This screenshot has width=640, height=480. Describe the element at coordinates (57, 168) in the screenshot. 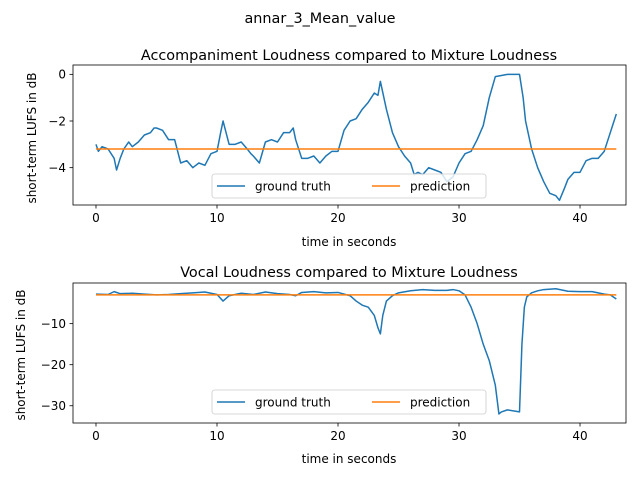

I see `y-tick-label: −4` at that location.